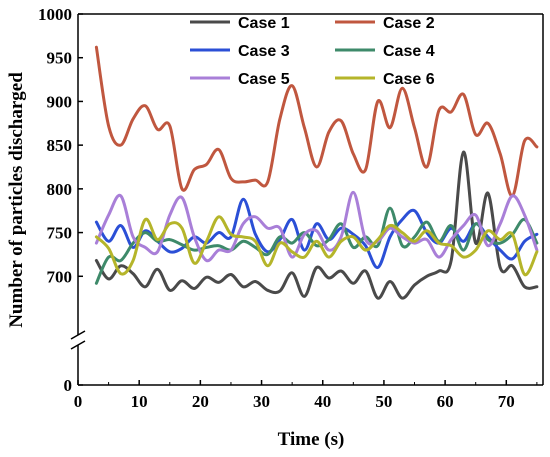  What do you see at coordinates (60, 189) in the screenshot?
I see `y-tick-label: 800` at bounding box center [60, 189].